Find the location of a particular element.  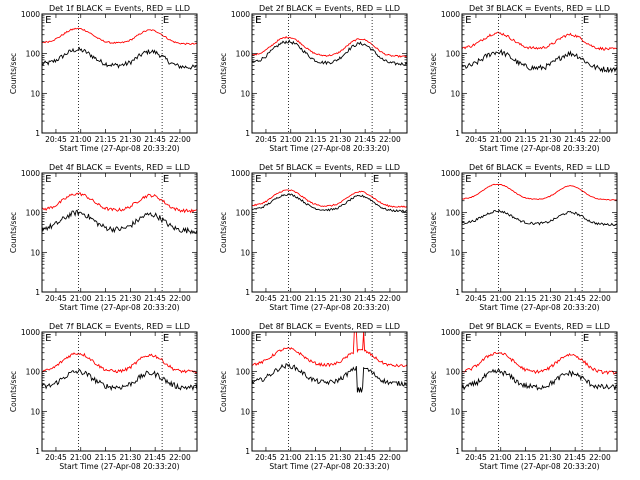

panel-title: Det 9f BLACK = Events, RED = LLD is located at coordinates (539, 326).